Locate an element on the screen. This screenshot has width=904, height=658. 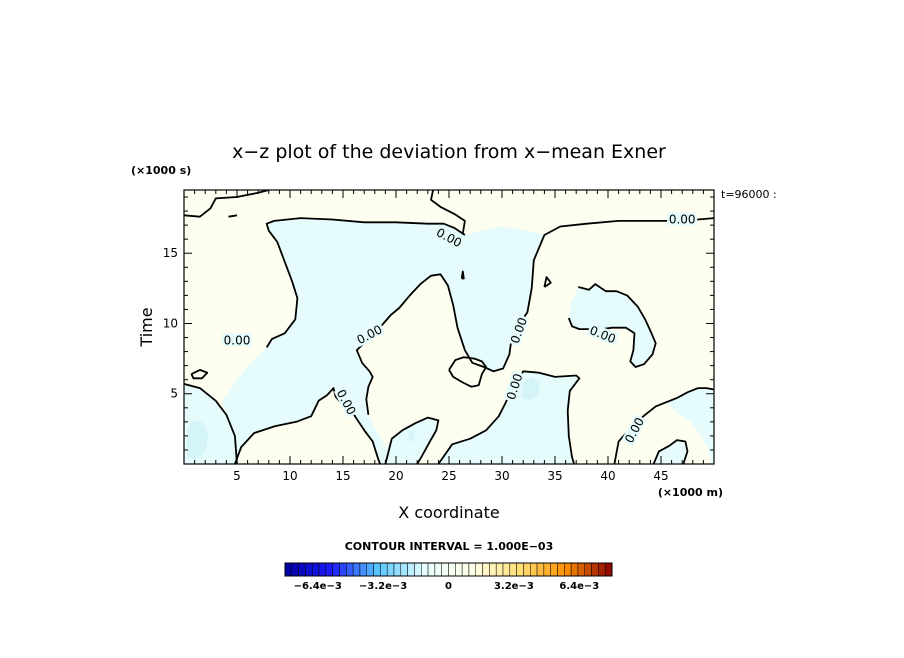
x-tick-label: 30 is located at coordinates (501, 476).